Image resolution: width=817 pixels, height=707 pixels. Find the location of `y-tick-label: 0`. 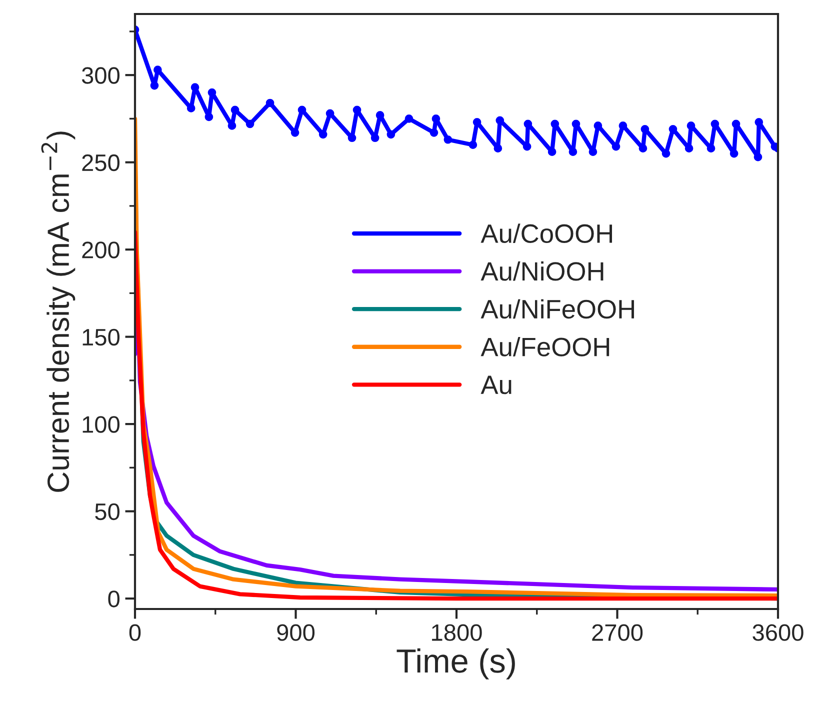

y-tick-label: 0 is located at coordinates (114, 599).